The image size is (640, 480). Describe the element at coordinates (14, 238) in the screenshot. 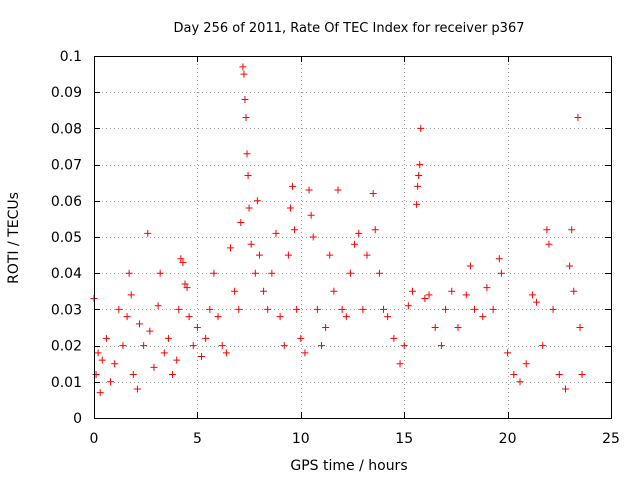

I see `y-axis-label: ROTI / TECUs` at that location.